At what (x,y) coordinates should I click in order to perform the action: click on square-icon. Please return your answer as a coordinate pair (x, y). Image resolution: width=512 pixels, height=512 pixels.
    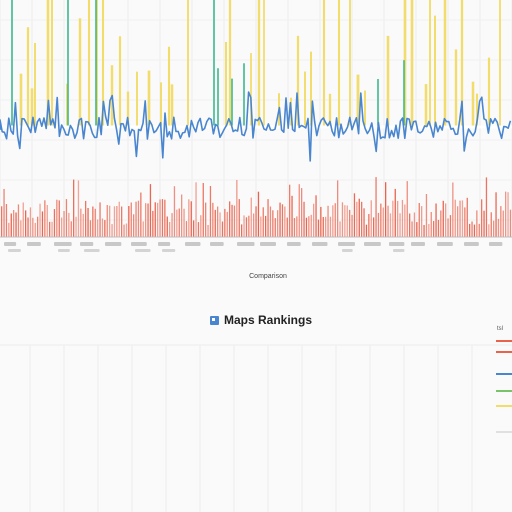
    Looking at the image, I should click on (214, 320).